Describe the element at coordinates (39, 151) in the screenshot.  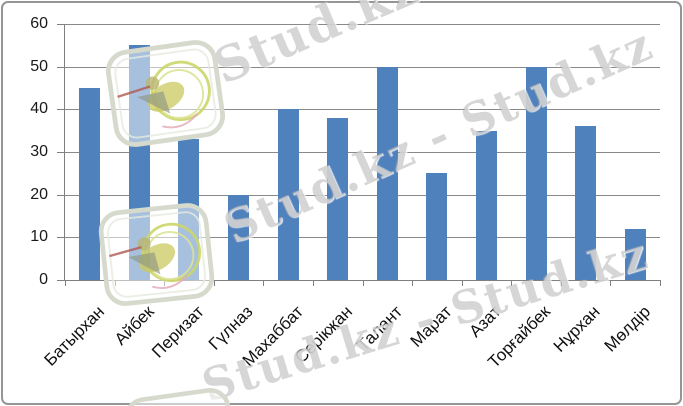
I see `y-axis-tick-label: 30` at that location.